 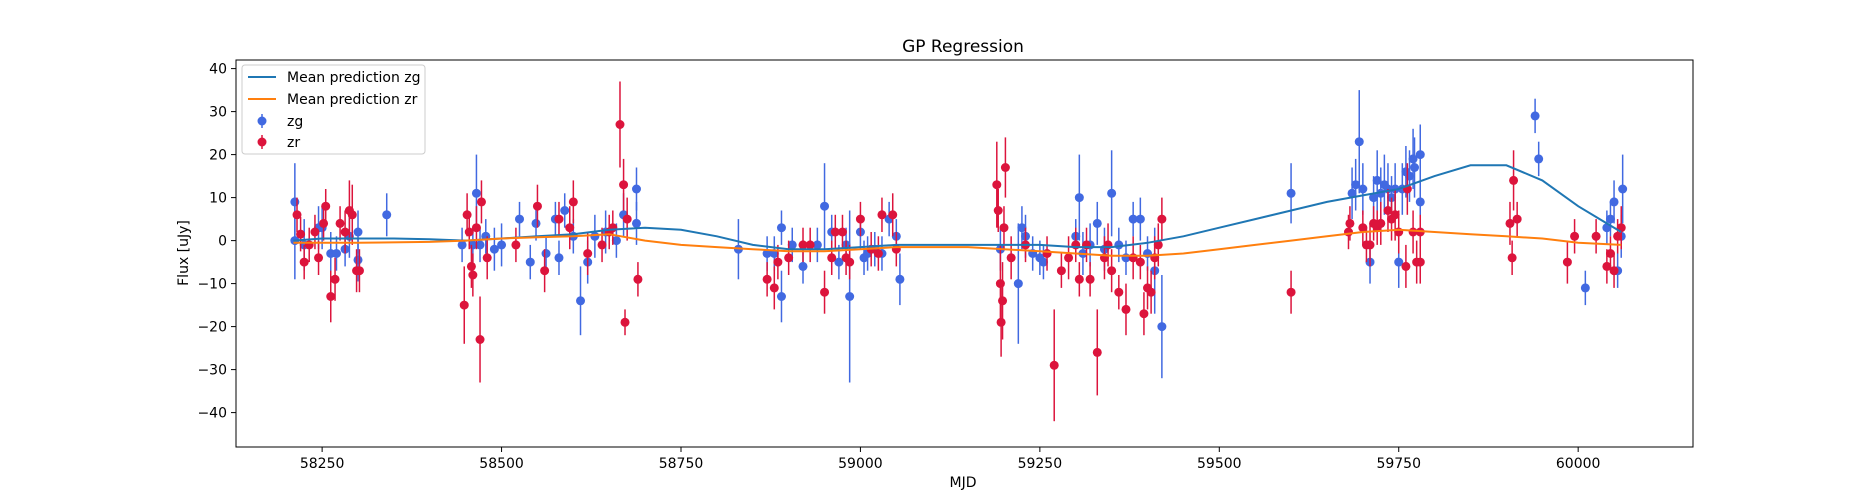 What do you see at coordinates (218, 70) in the screenshot?
I see `y-tick-label: 40` at bounding box center [218, 70].